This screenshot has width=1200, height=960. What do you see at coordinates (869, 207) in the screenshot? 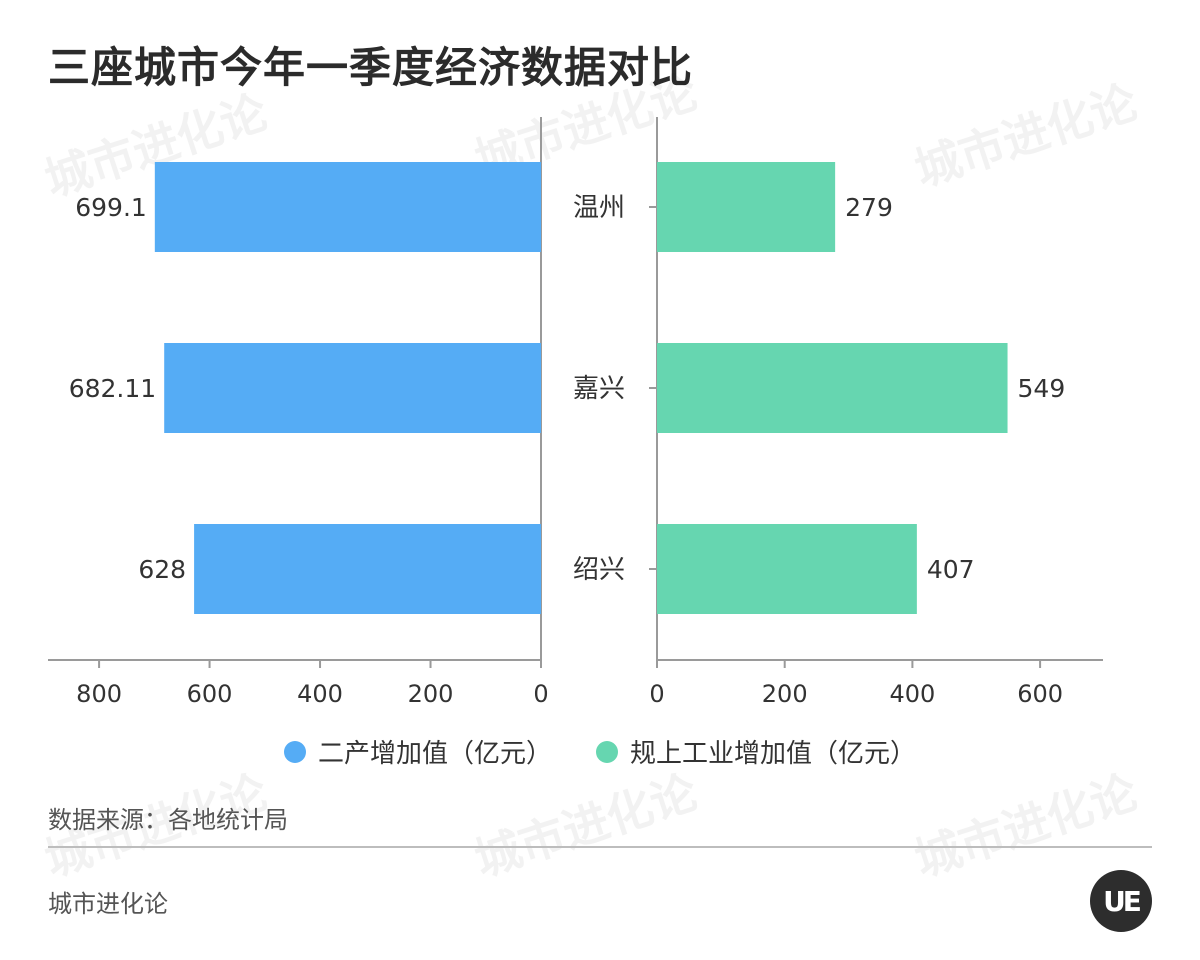
I see `right-bar-value: 279` at bounding box center [869, 207].